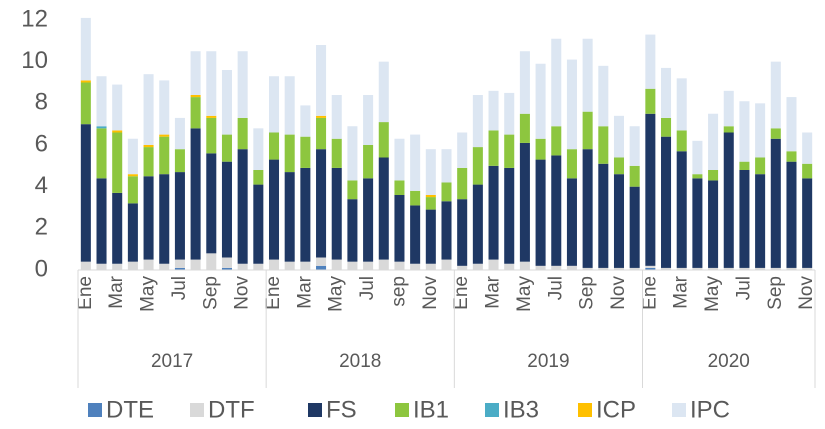 The image size is (825, 429). Describe the element at coordinates (304, 291) in the screenshot. I see `x-tick-label: Mar` at that location.